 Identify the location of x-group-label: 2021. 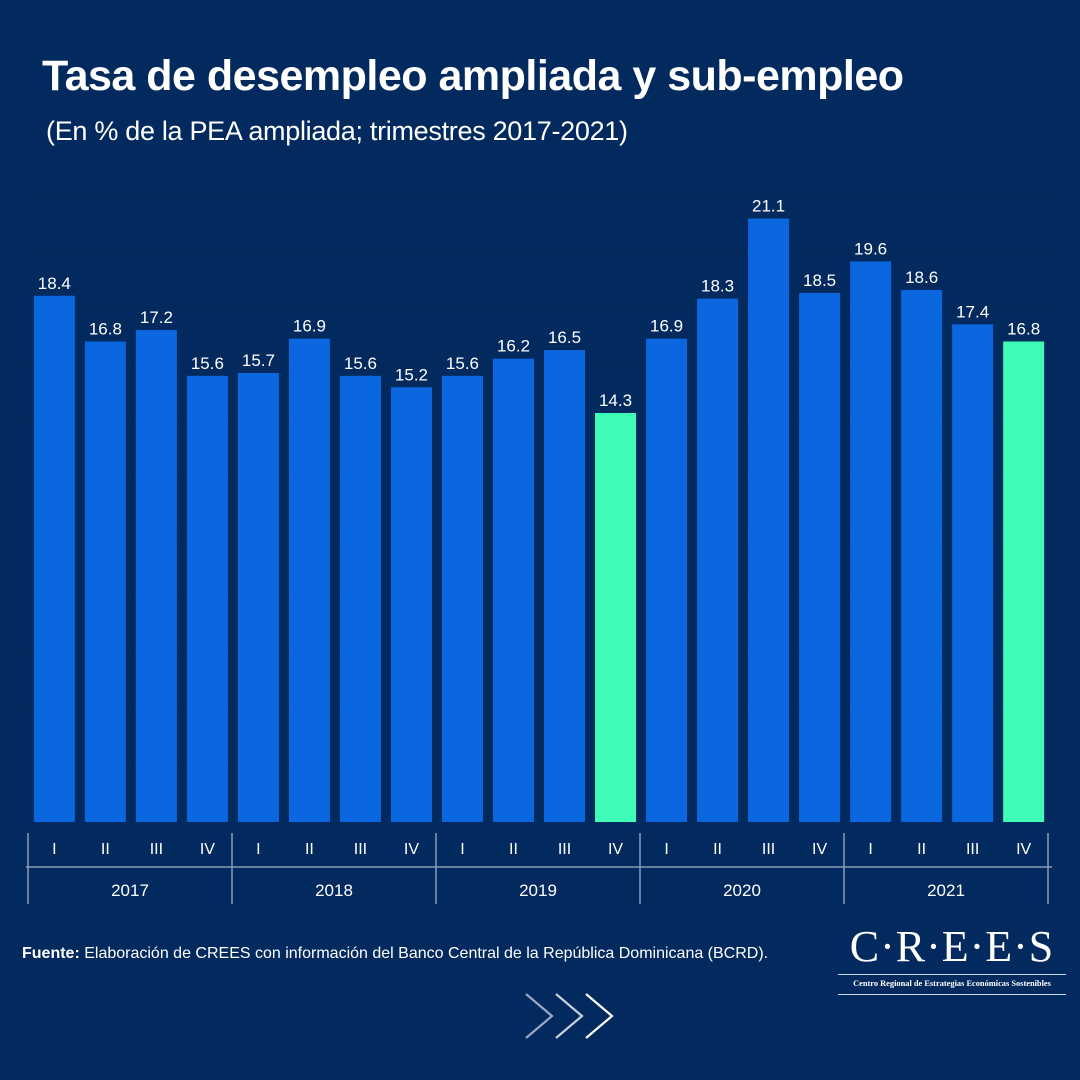
(946, 890).